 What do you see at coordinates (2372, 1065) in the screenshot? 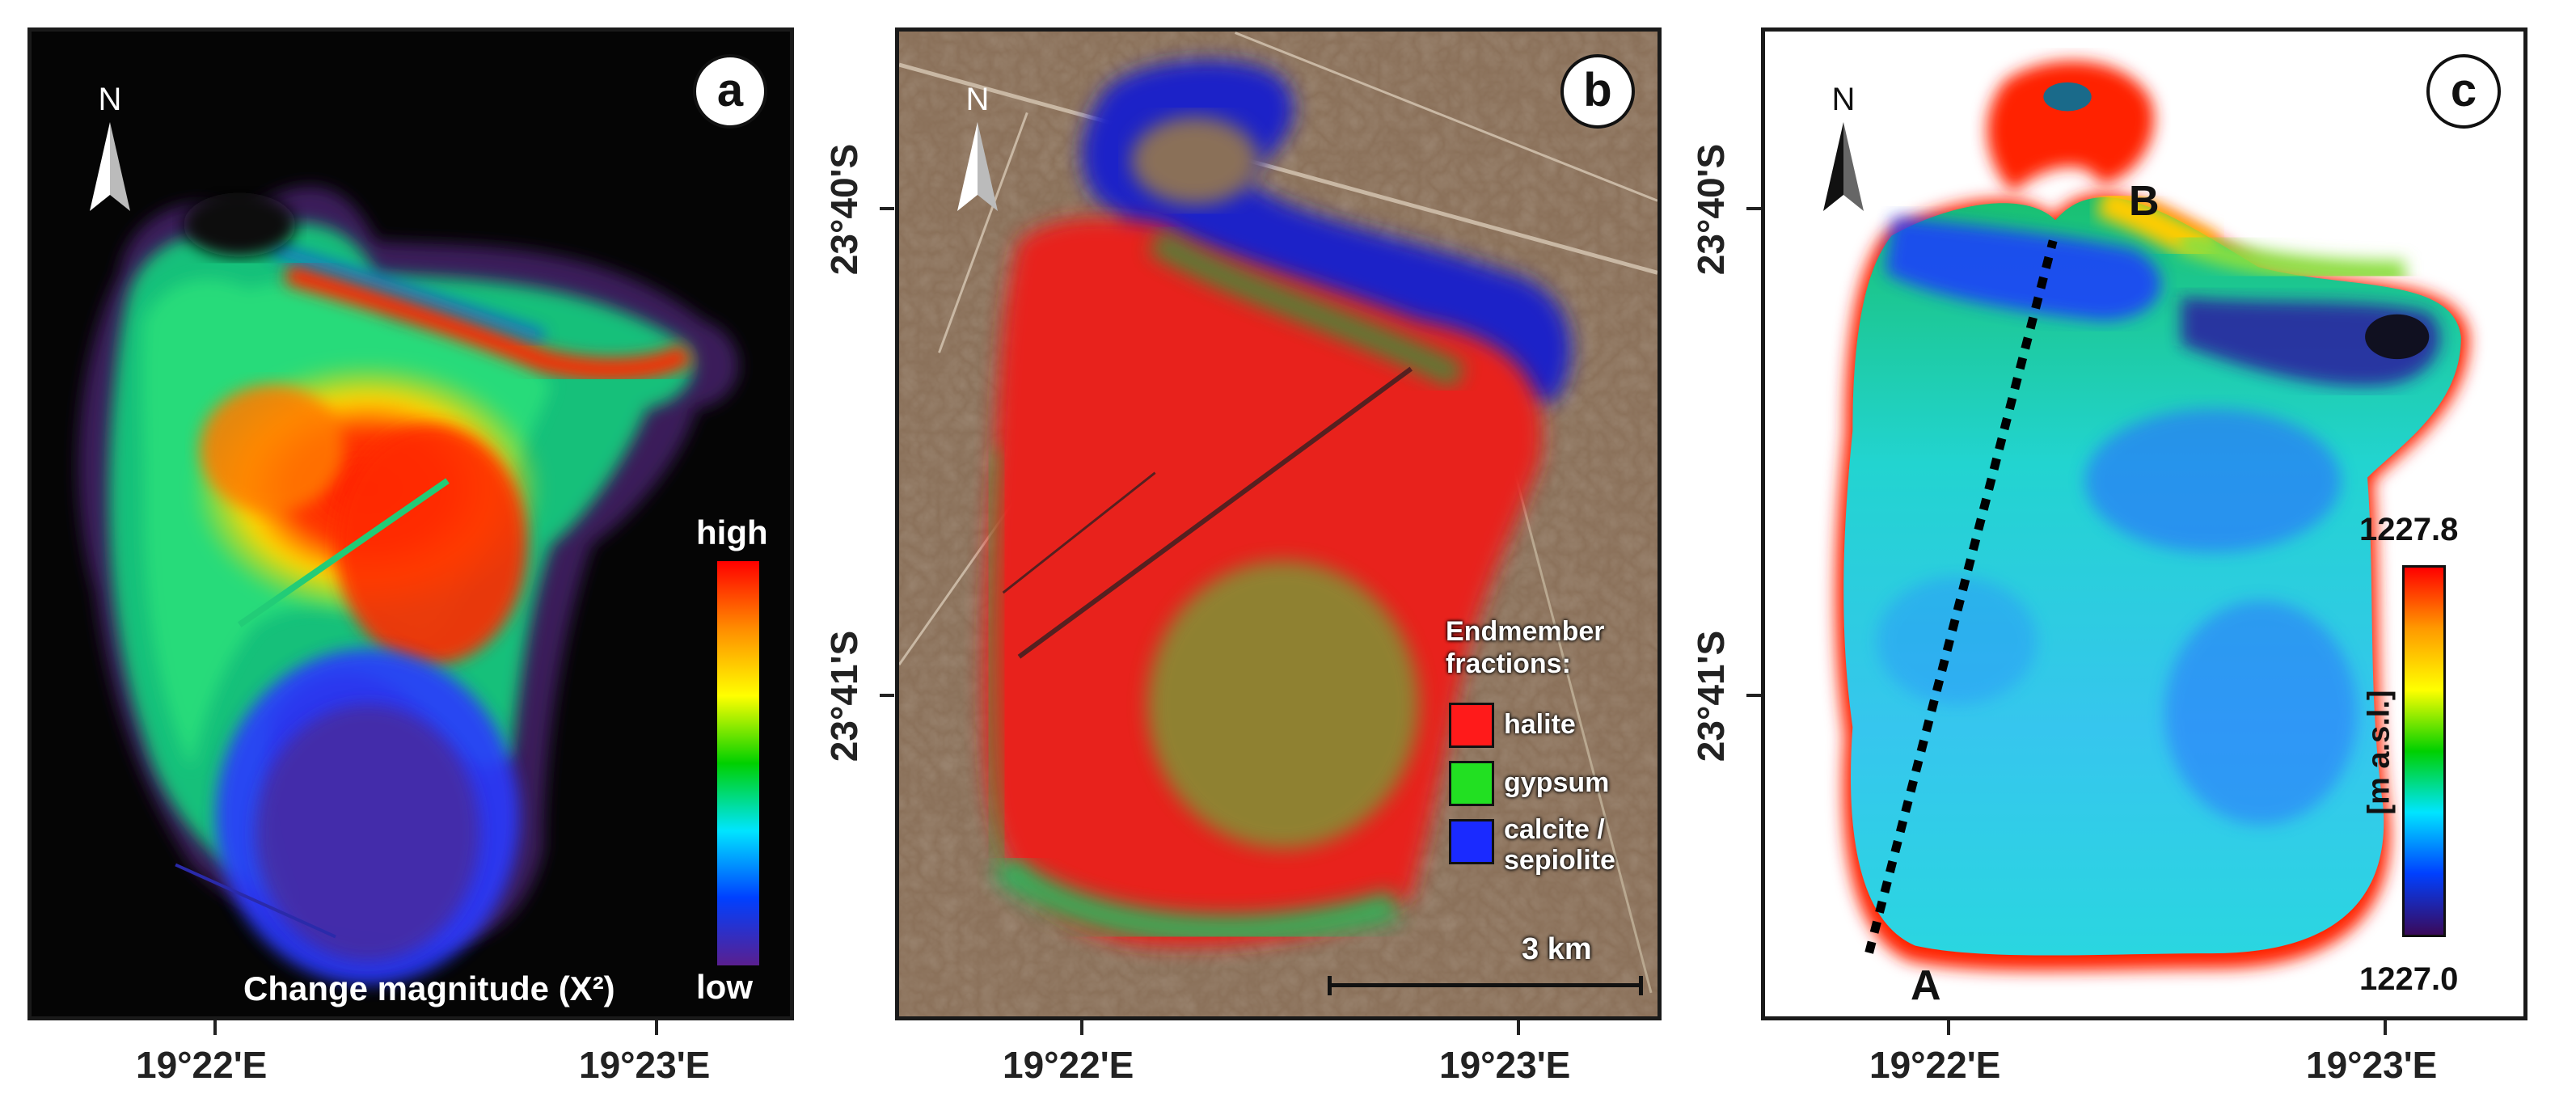
I see `lon-label-c-1923: 19°23'E` at bounding box center [2372, 1065].